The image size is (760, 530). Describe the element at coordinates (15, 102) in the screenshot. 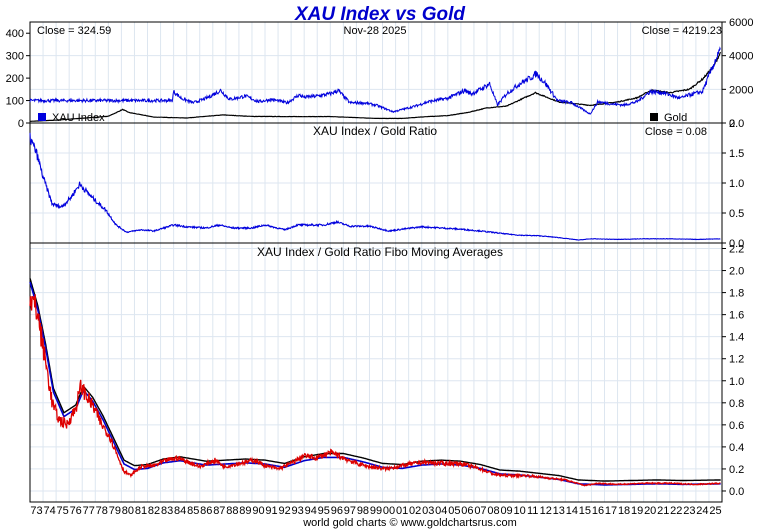

I see `left-axis-tick-label: 100` at that location.